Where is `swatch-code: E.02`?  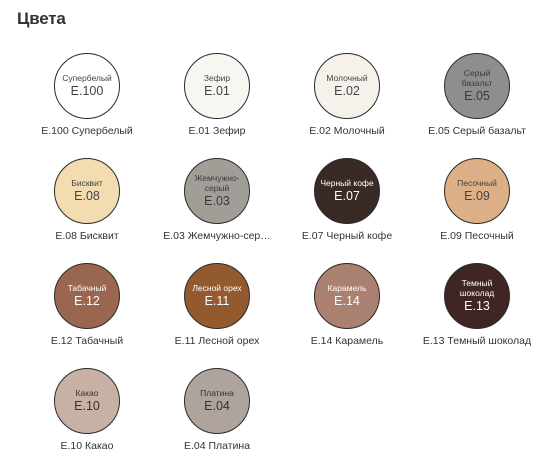 swatch-code: E.02 is located at coordinates (347, 91).